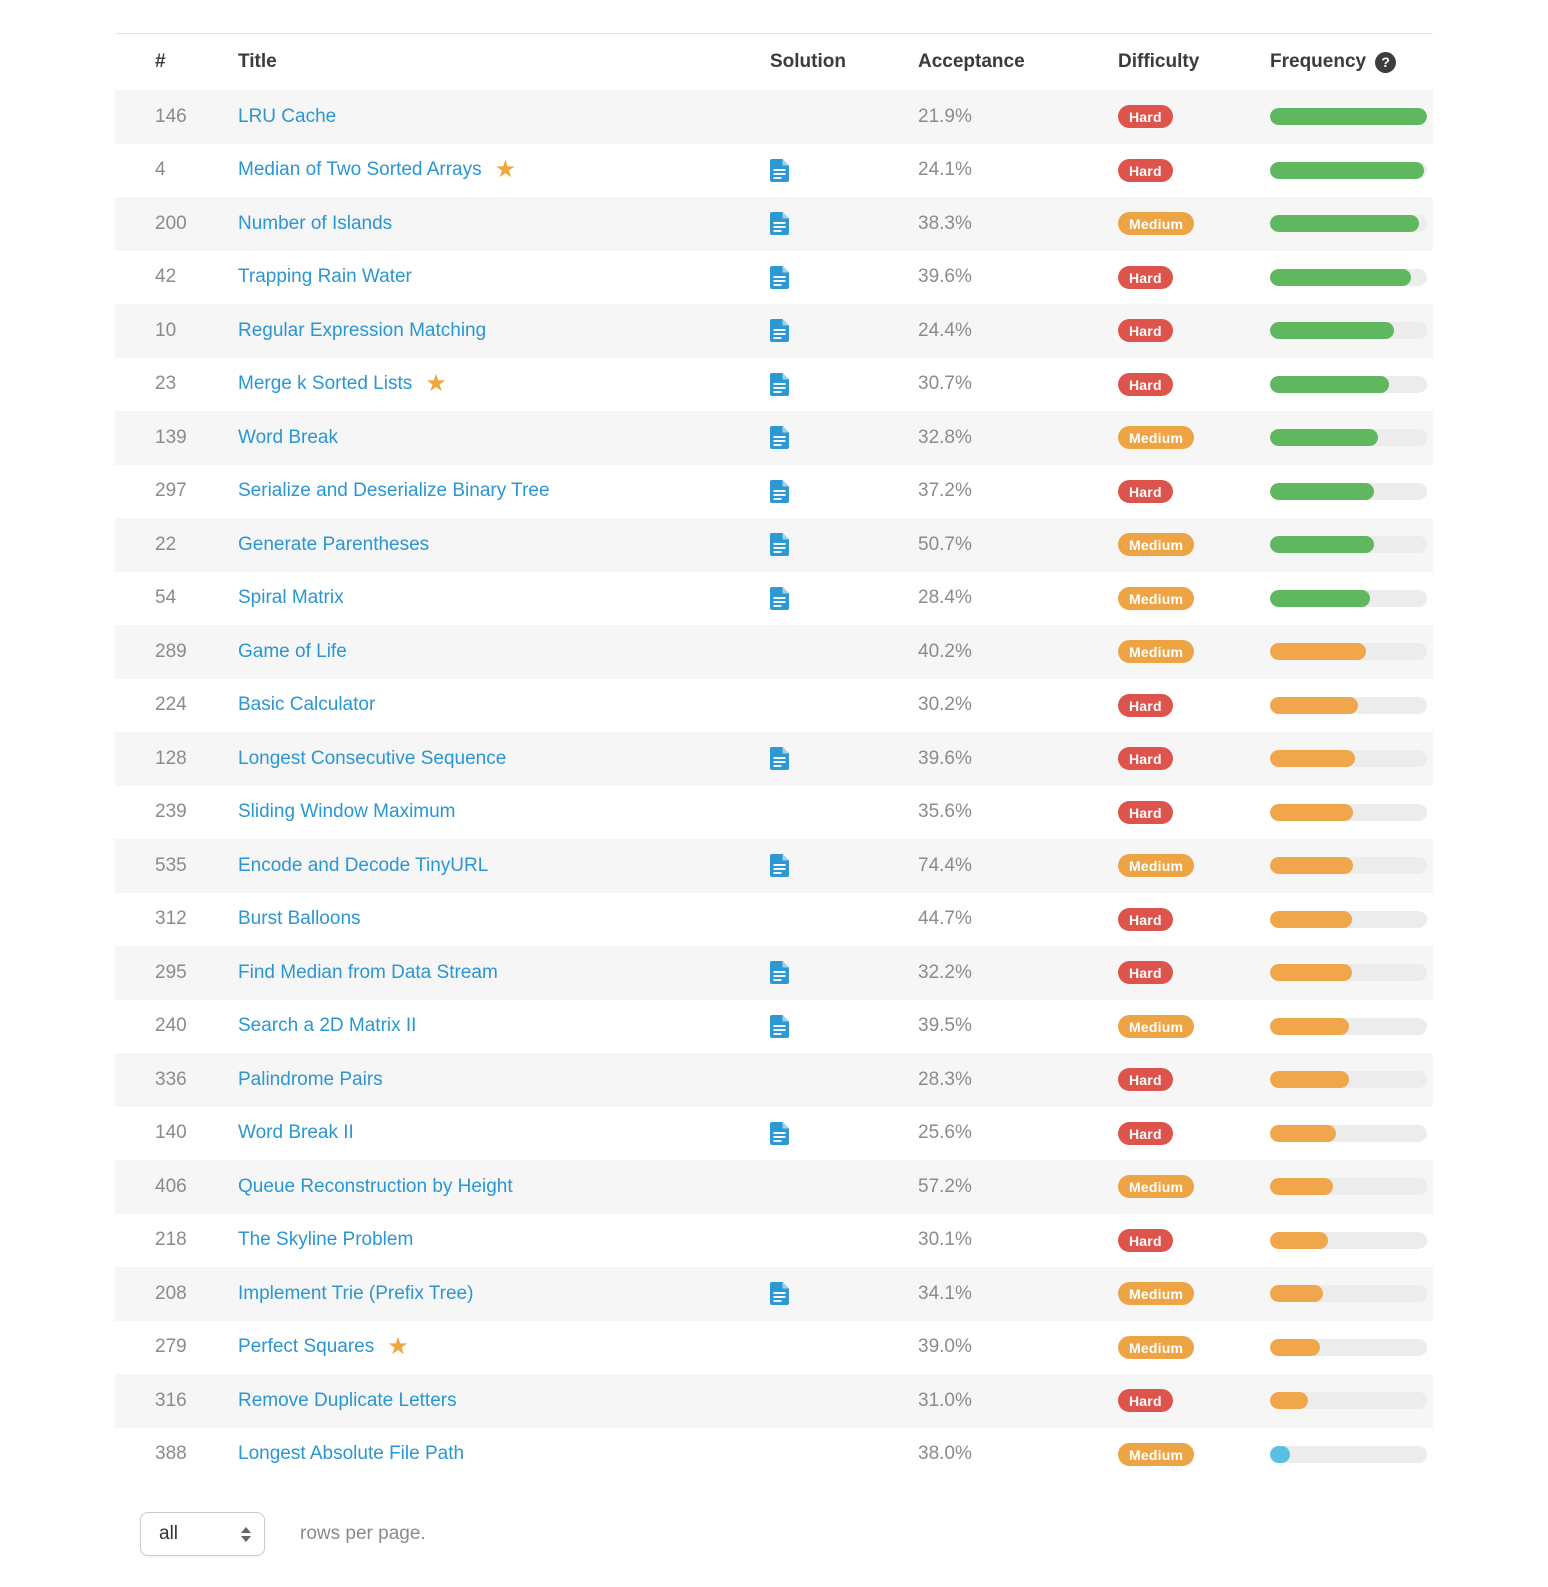 The image size is (1548, 1587). What do you see at coordinates (504, 1454) in the screenshot?
I see `problem-title-cell: Longest Absolute File Path` at bounding box center [504, 1454].